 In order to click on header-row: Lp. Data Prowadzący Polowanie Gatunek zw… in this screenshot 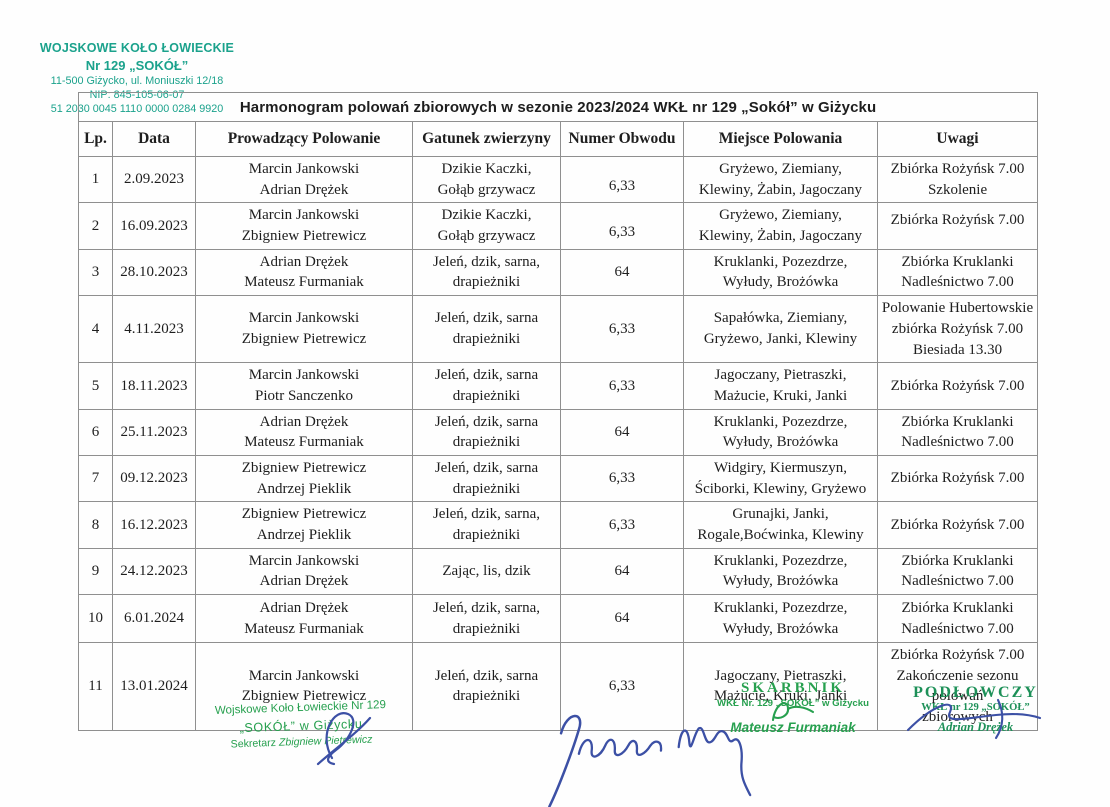, I will do `click(558, 139)`.